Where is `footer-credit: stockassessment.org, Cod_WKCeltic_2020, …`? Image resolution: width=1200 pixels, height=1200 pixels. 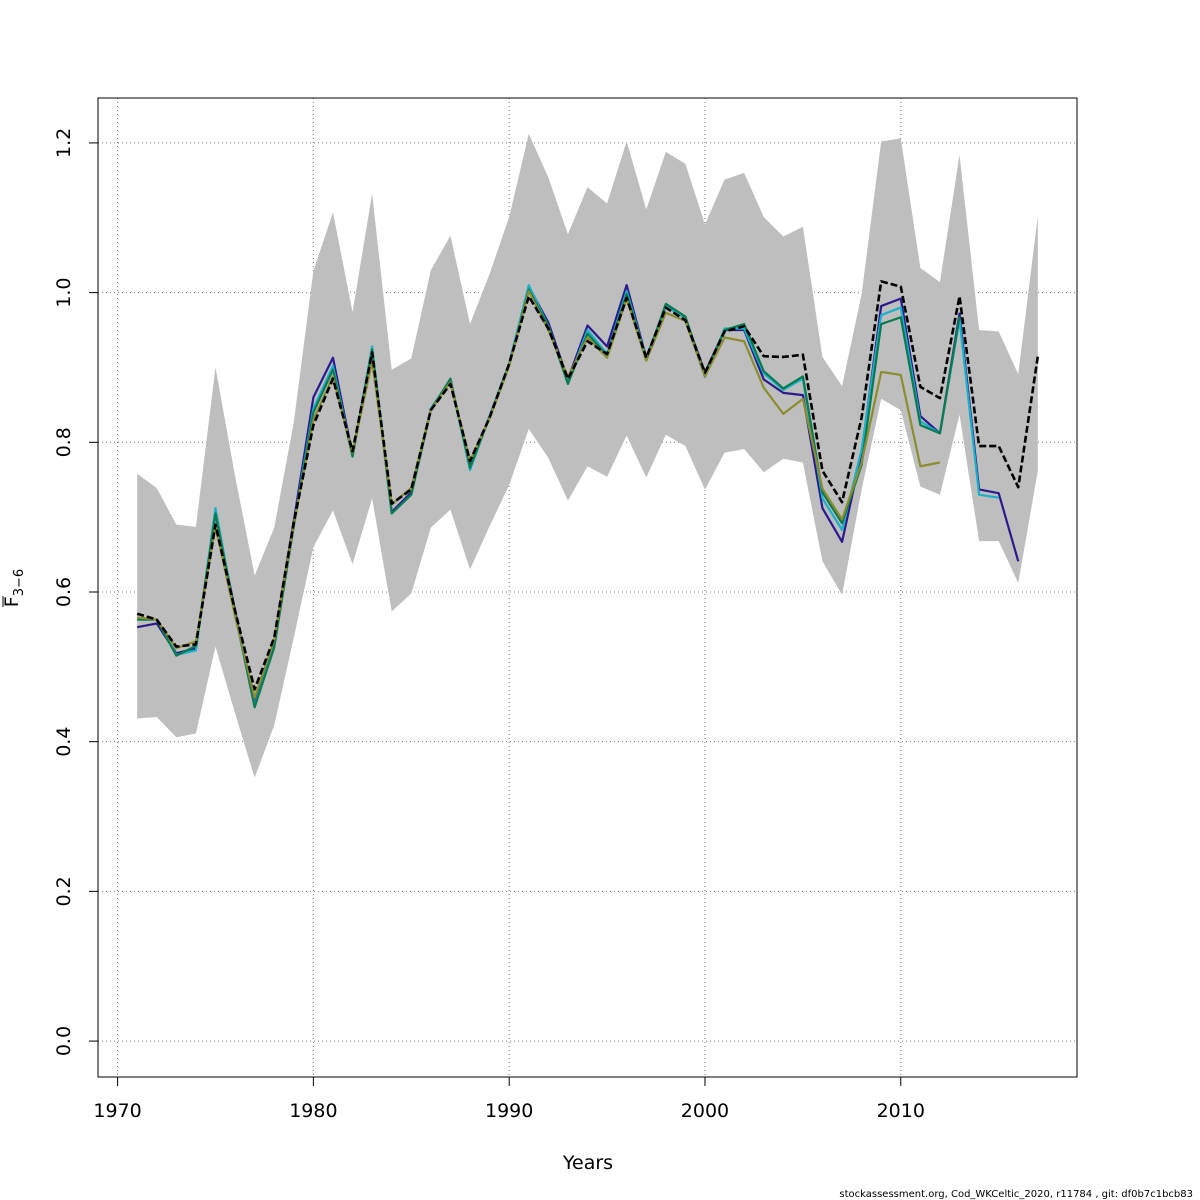
footer-credit: stockassessment.org, Cod_WKCeltic_2020, … is located at coordinates (1016, 1194).